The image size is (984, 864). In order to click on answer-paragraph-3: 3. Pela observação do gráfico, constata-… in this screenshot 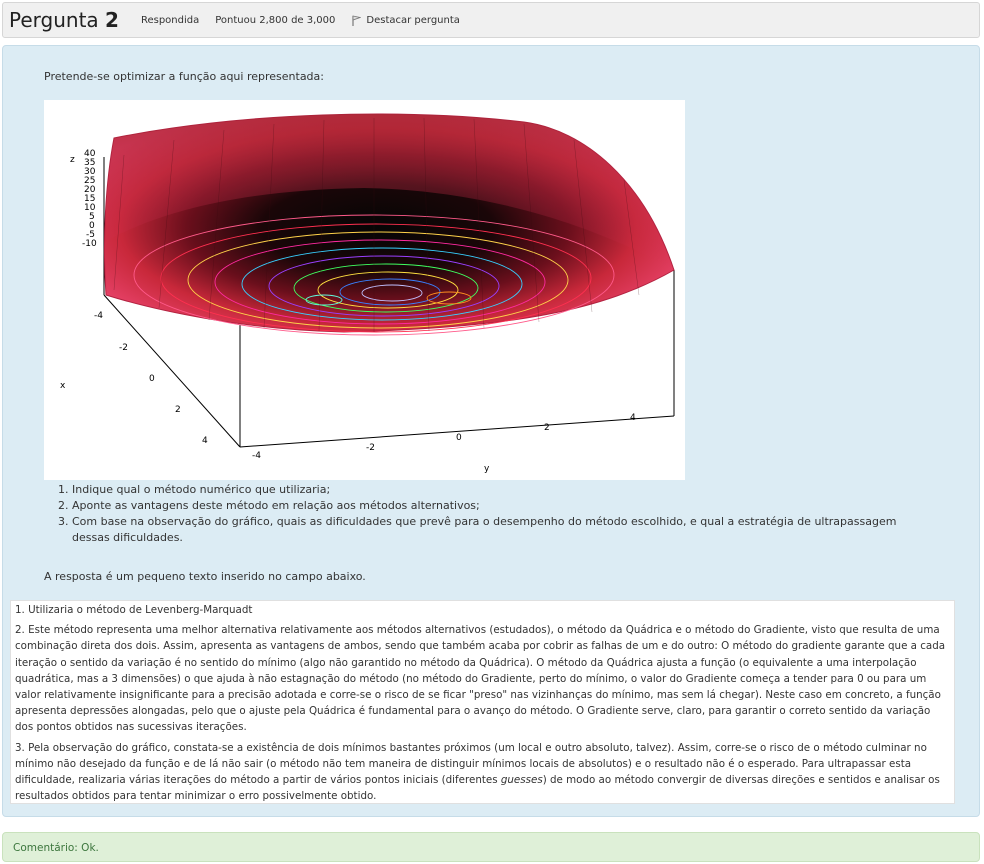, I will do `click(477, 772)`.